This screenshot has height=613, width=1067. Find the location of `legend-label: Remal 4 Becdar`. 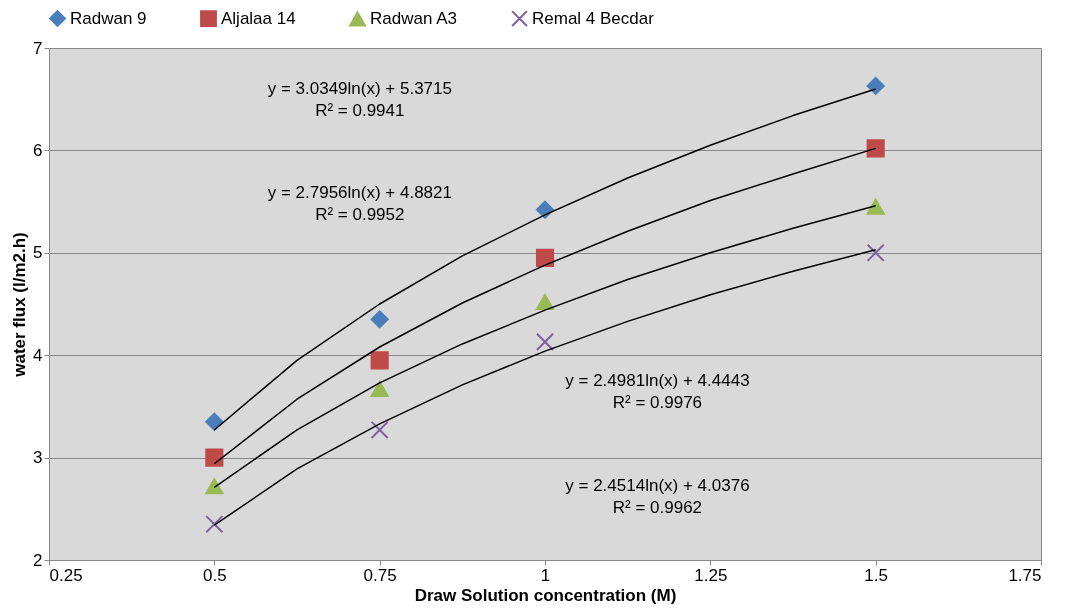

legend-label: Remal 4 Becdar is located at coordinates (593, 18).